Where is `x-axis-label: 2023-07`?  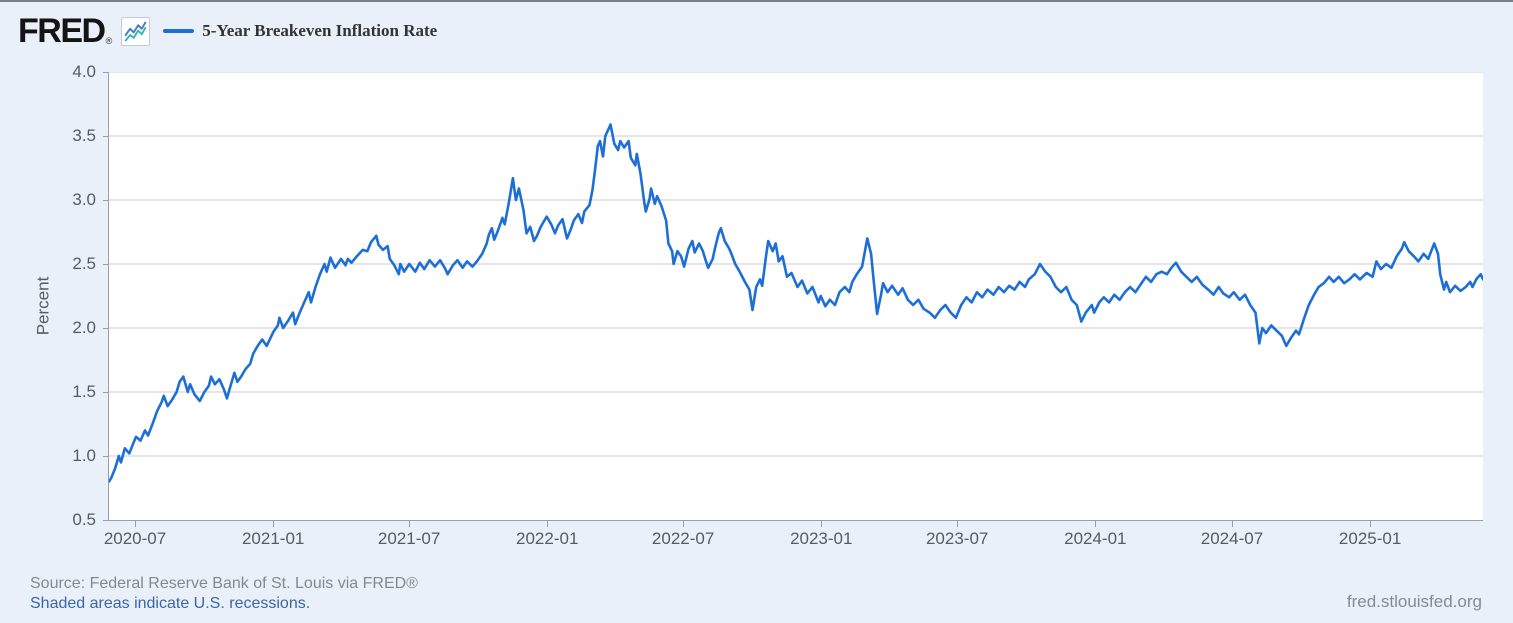 x-axis-label: 2023-07 is located at coordinates (957, 538).